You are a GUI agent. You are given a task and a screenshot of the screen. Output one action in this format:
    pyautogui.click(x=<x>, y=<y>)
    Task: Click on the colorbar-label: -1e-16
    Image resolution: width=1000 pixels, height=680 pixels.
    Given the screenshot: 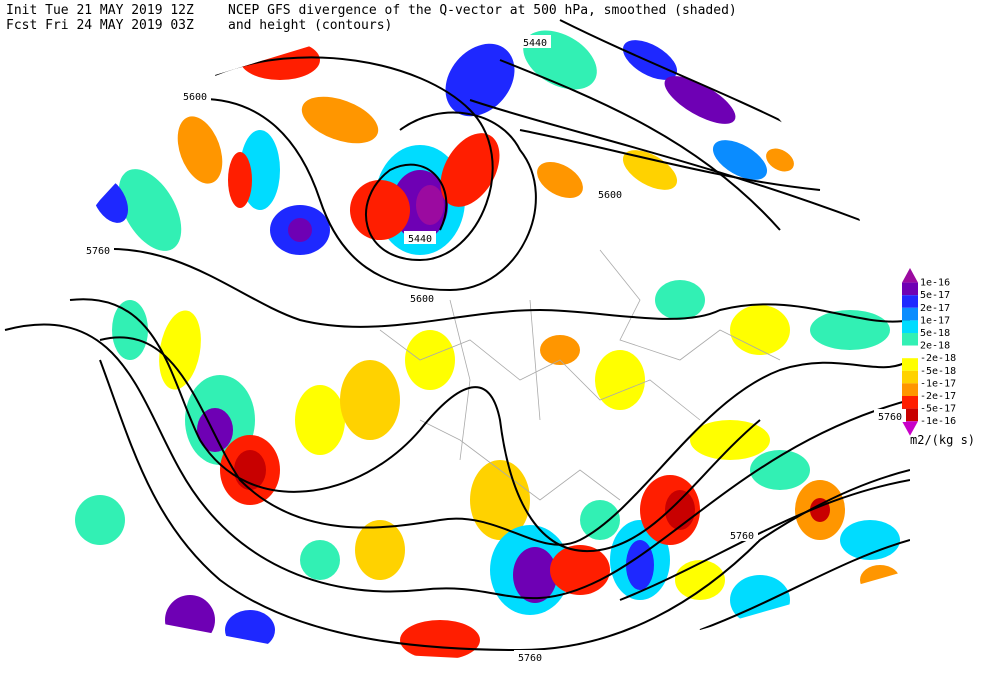 What is the action you would take?
    pyautogui.click(x=938, y=421)
    